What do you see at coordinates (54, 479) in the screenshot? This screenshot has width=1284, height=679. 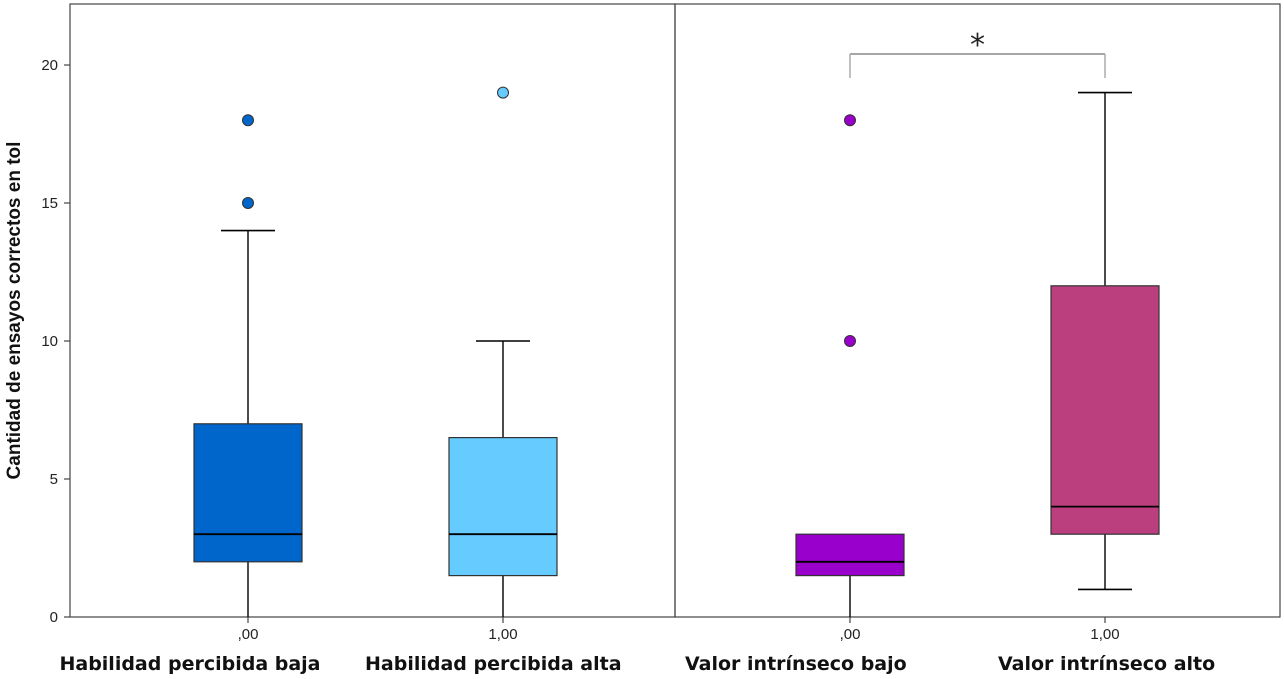 I see `y-tick-label: 5` at bounding box center [54, 479].